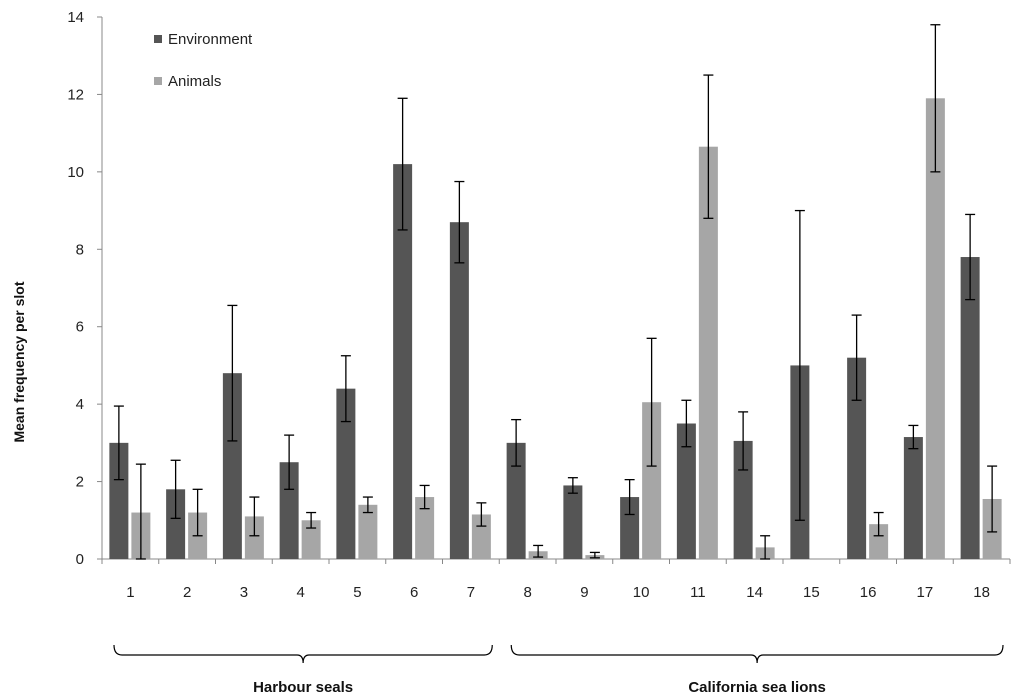  Describe the element at coordinates (80, 559) in the screenshot. I see `y-tick-label: 0` at that location.